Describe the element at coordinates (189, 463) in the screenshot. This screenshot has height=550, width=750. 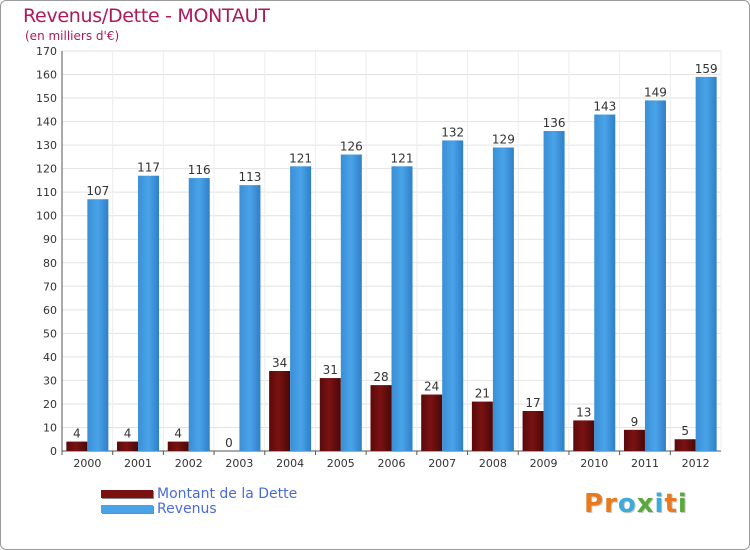
I see `x-tick-label: 2002` at that location.